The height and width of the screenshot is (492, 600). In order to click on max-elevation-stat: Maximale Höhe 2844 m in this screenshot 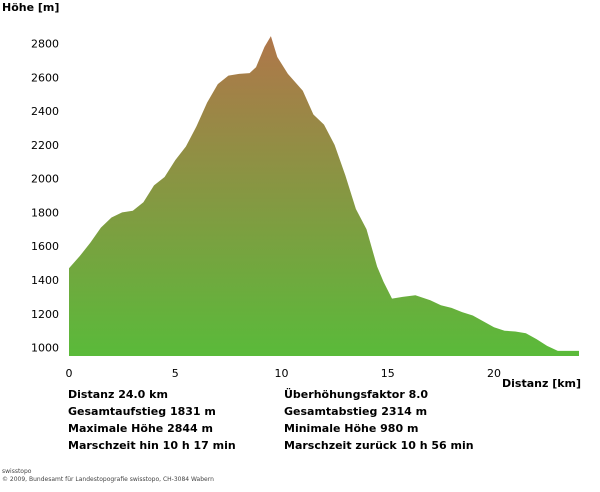, I will do `click(140, 428)`.